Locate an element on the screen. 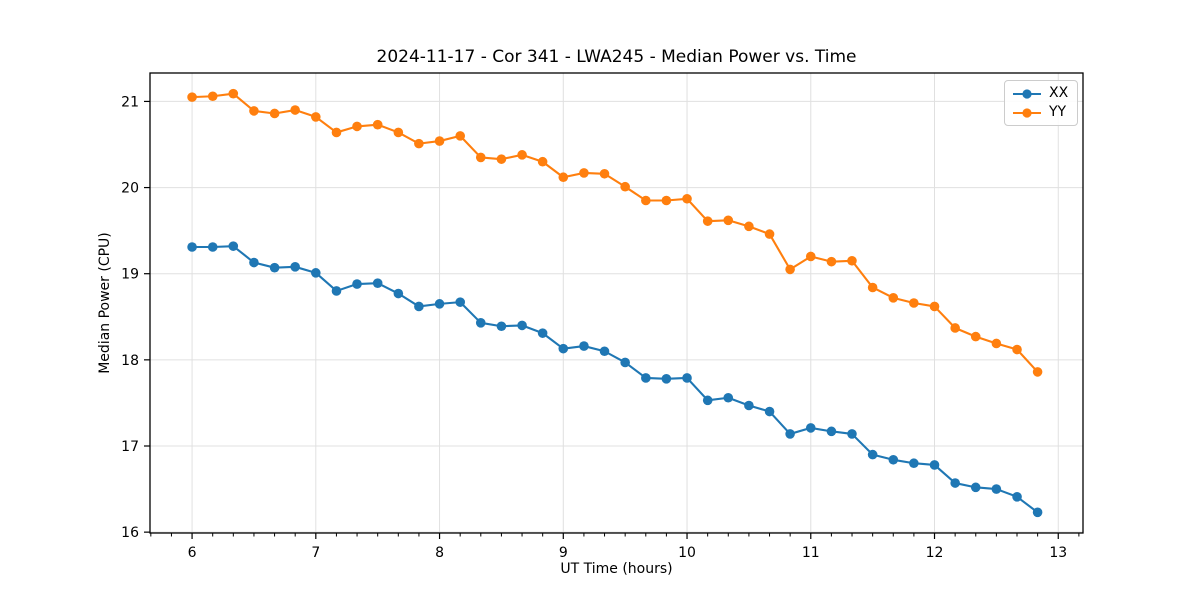  y-axis-label: Median Power (CPU) is located at coordinates (105, 303).